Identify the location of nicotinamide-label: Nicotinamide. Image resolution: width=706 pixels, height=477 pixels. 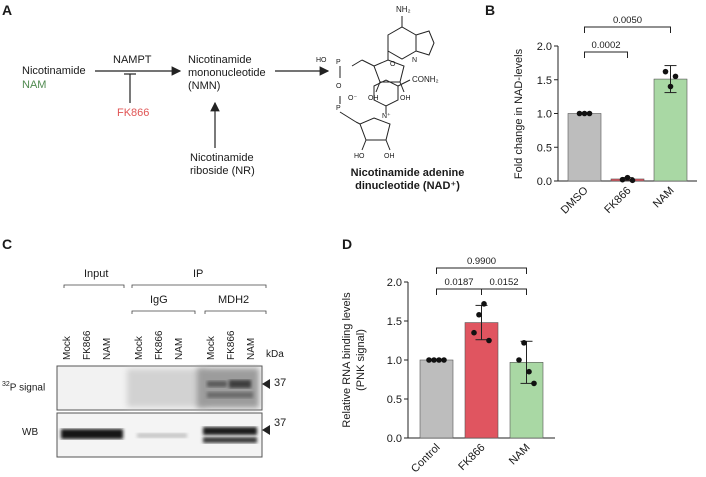
(54, 71).